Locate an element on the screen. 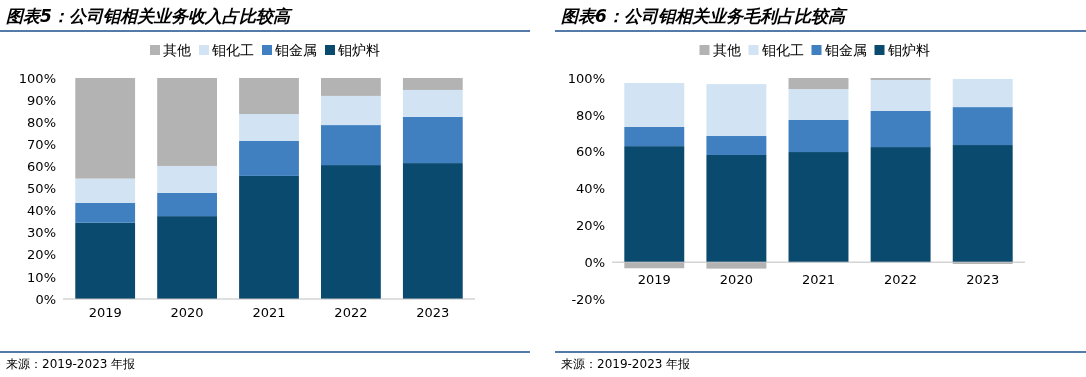  y-tick-label: 50% is located at coordinates (41, 189).